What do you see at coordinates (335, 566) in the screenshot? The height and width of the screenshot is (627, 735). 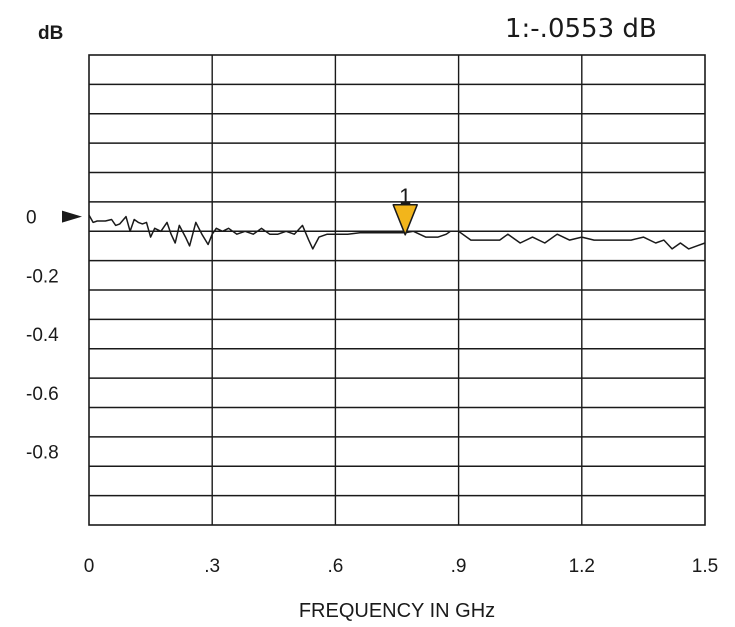 I see `x-tick-label: .6` at bounding box center [335, 566].